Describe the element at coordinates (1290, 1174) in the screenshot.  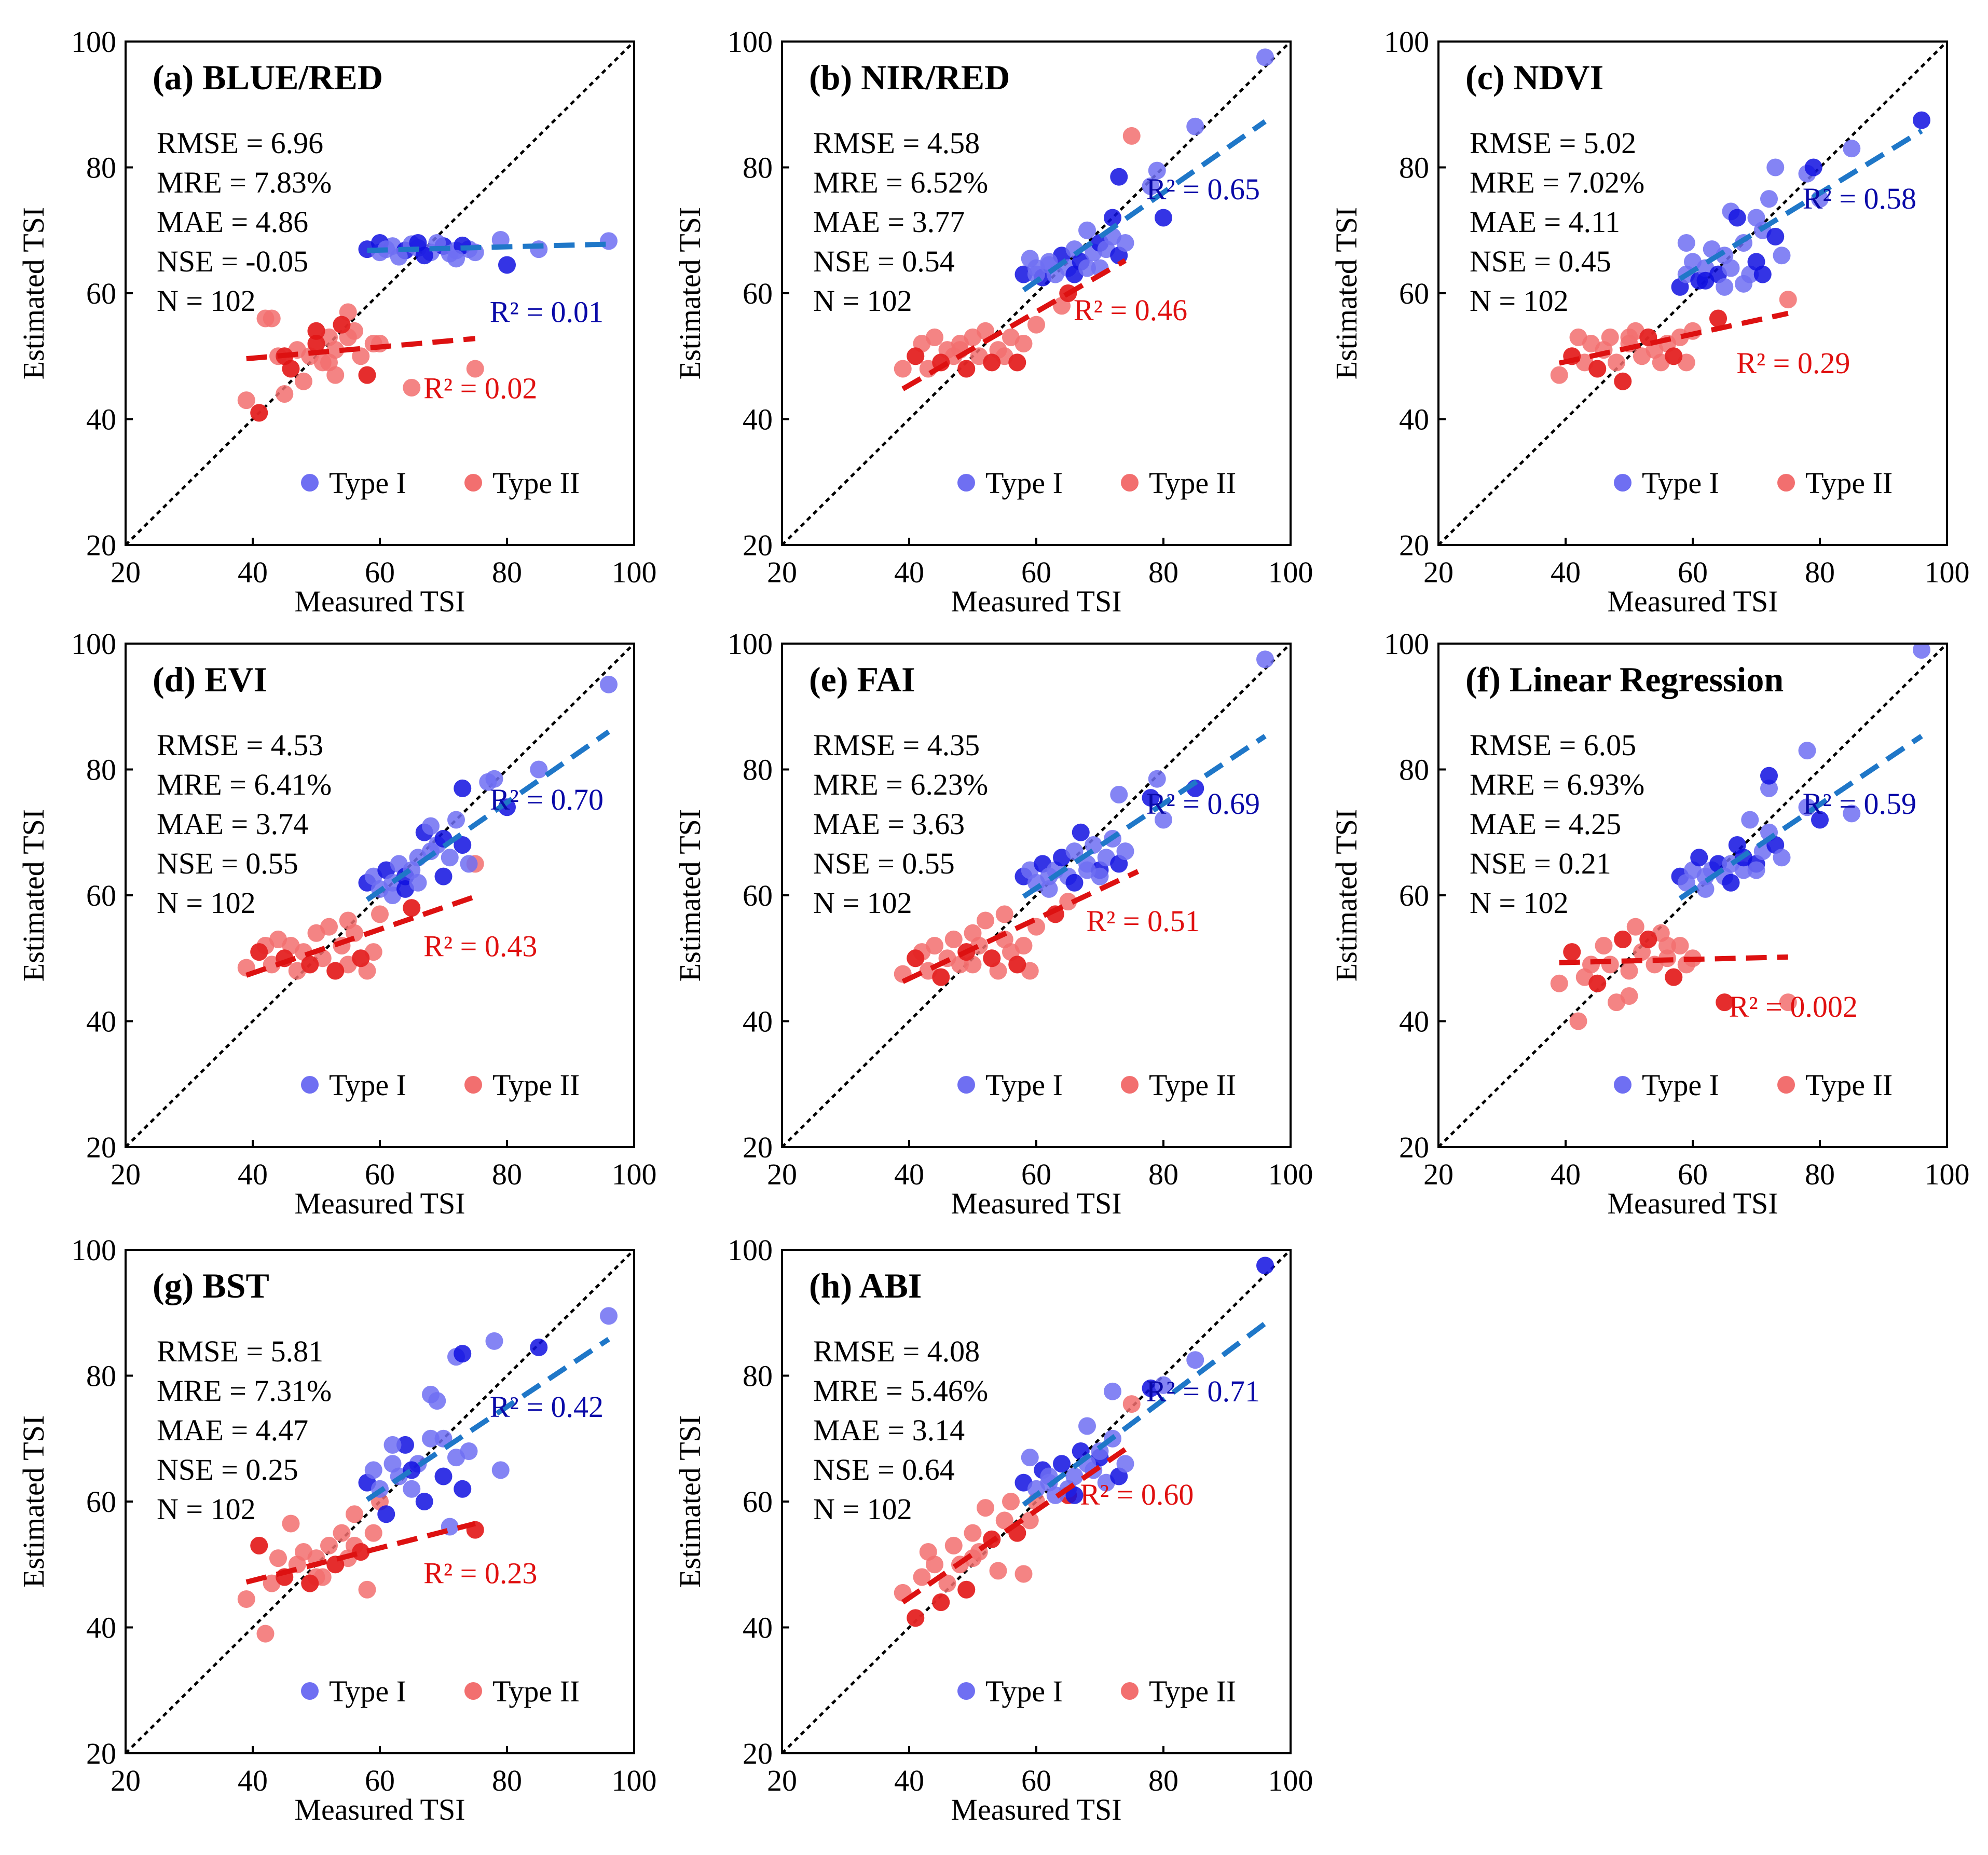
I see `x-tick-label: 100` at that location.